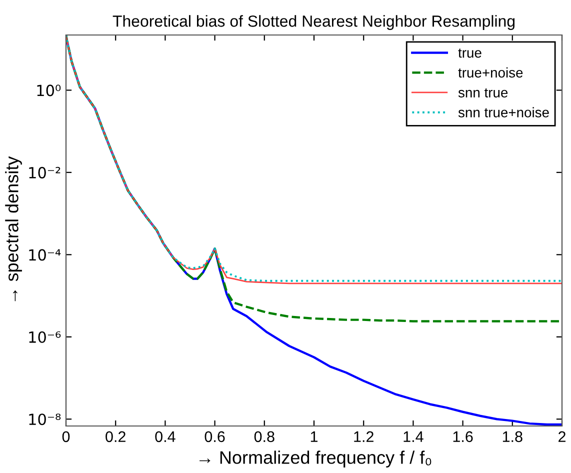  What do you see at coordinates (49, 90) in the screenshot?
I see `y-tick-label: 10⁰` at bounding box center [49, 90].